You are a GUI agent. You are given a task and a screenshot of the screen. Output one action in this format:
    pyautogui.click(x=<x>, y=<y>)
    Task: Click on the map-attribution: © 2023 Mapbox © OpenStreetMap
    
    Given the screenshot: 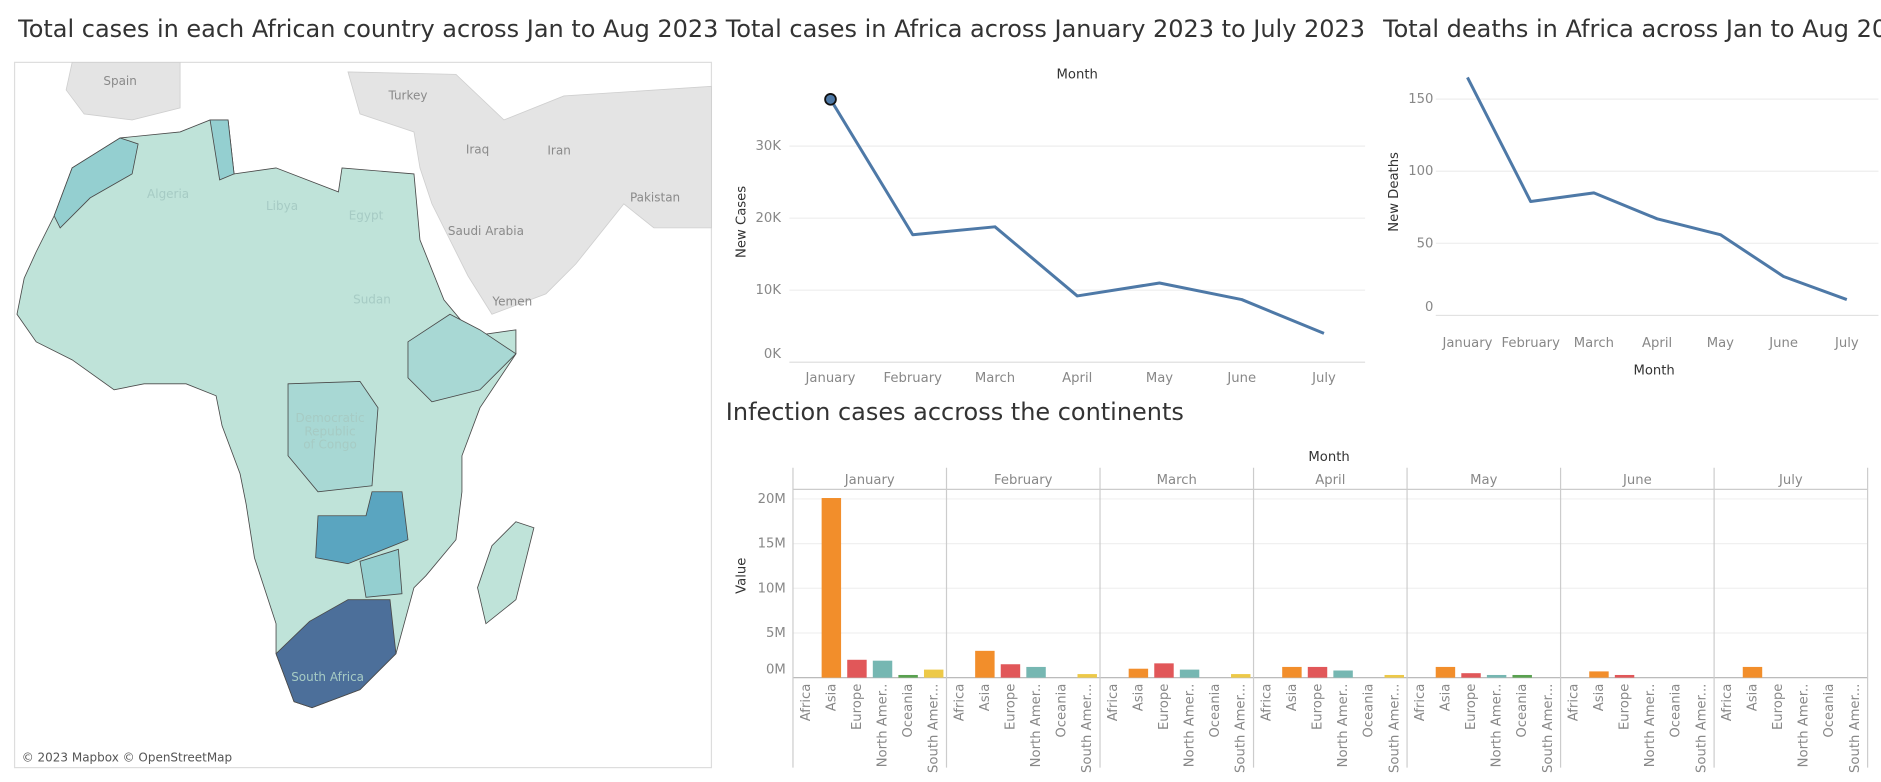 What is the action you would take?
    pyautogui.click(x=127, y=758)
    